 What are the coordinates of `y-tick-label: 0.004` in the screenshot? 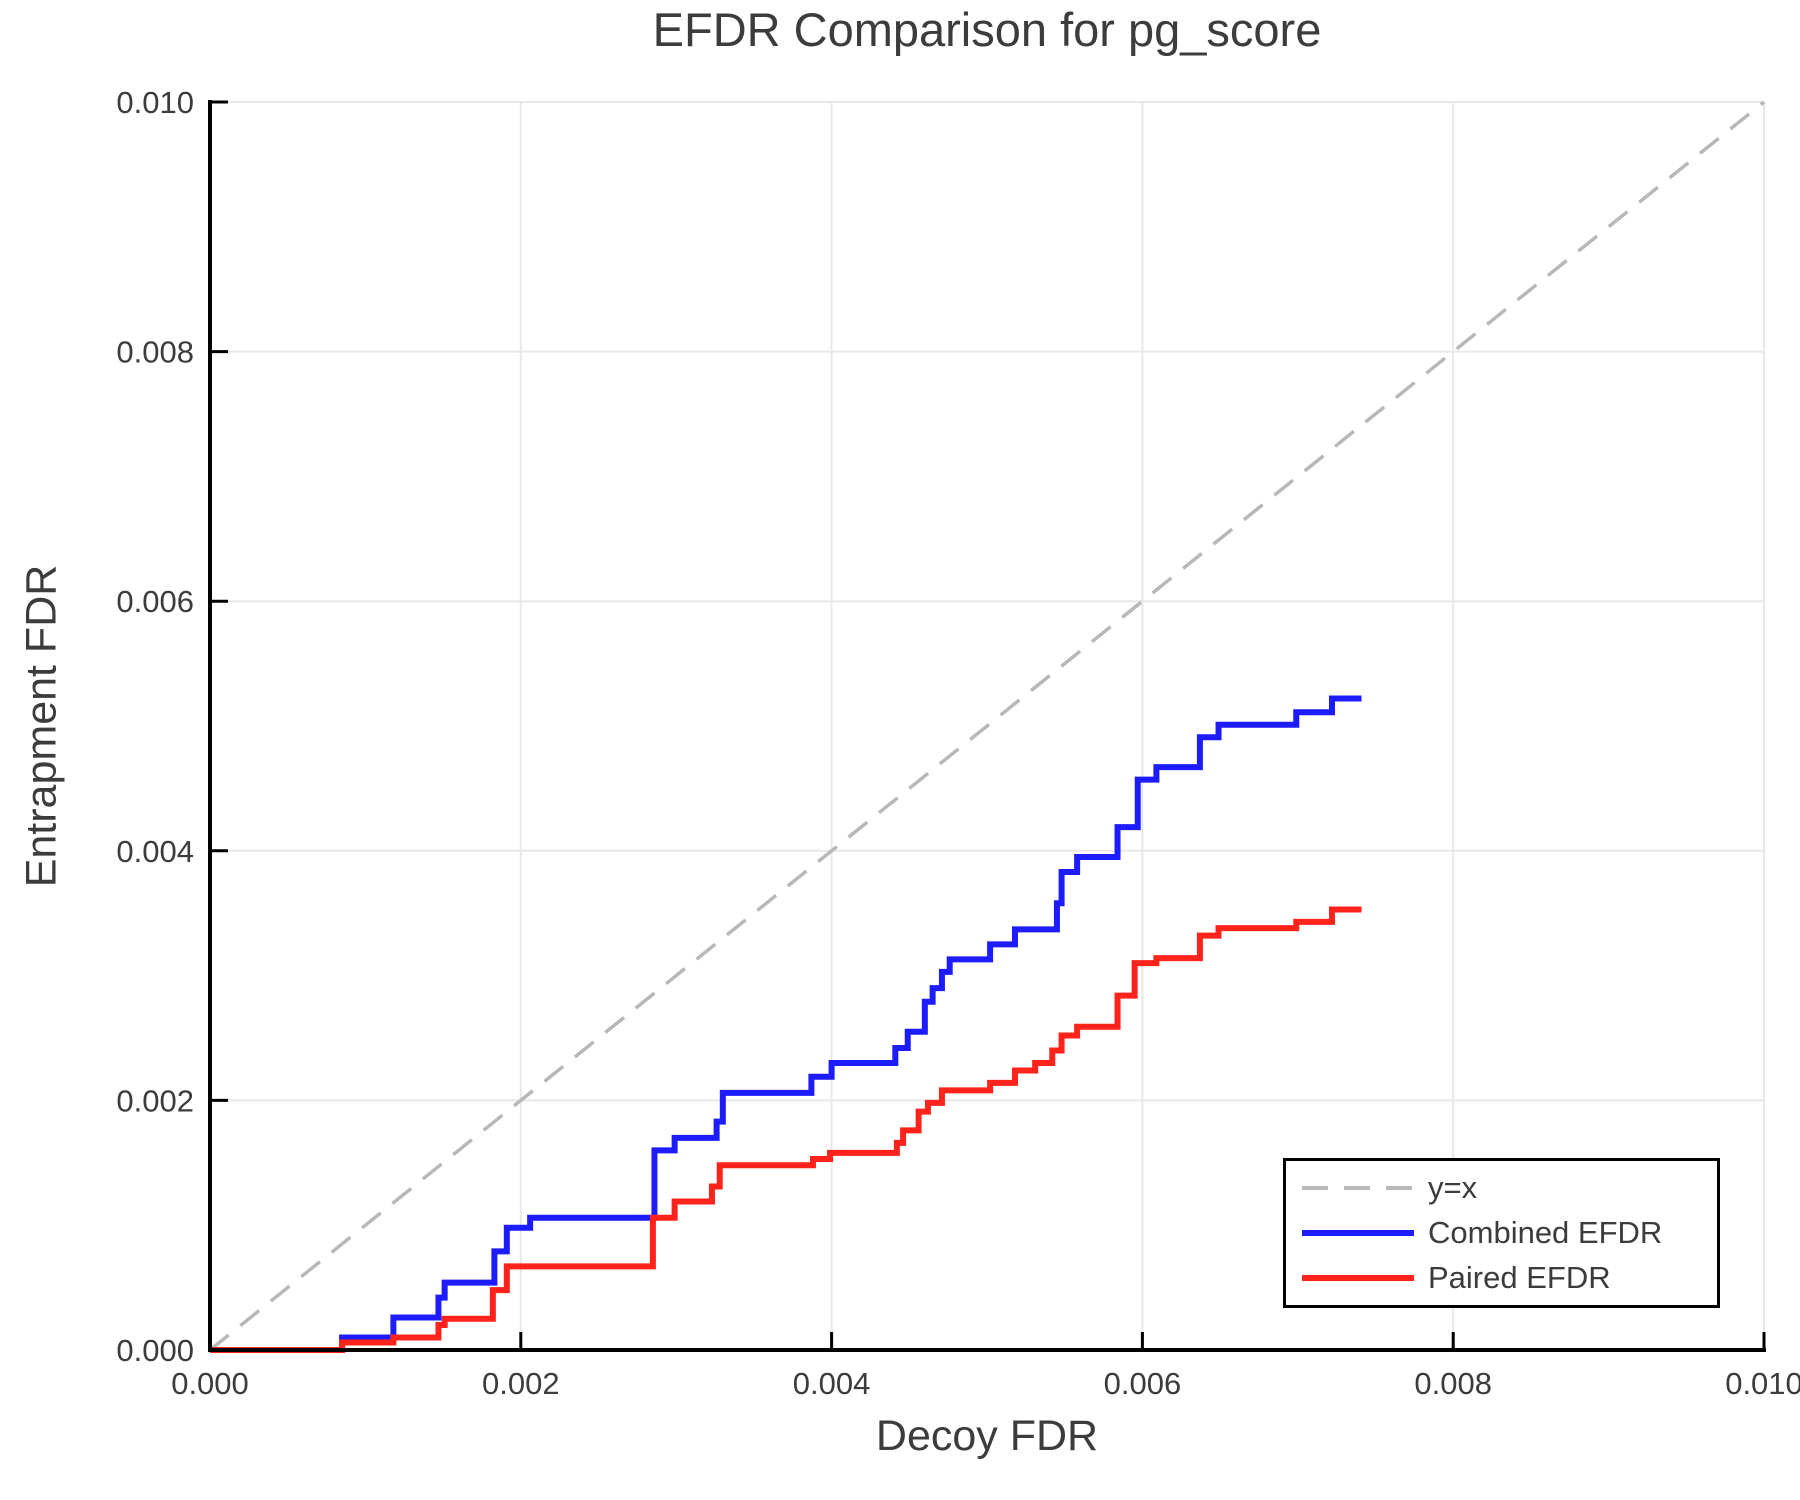 It's located at (155, 851).